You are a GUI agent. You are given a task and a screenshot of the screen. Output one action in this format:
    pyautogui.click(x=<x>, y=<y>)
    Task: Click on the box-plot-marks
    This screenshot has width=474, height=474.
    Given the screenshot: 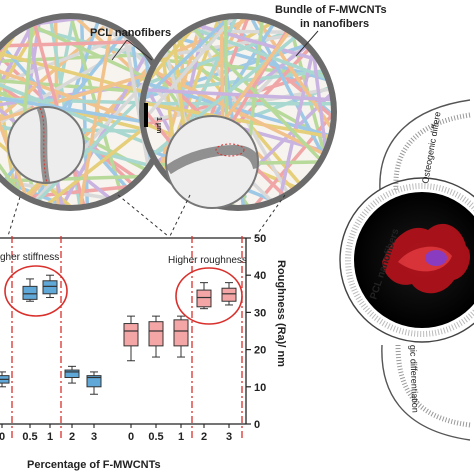 What is the action you would take?
    pyautogui.click(x=118, y=334)
    